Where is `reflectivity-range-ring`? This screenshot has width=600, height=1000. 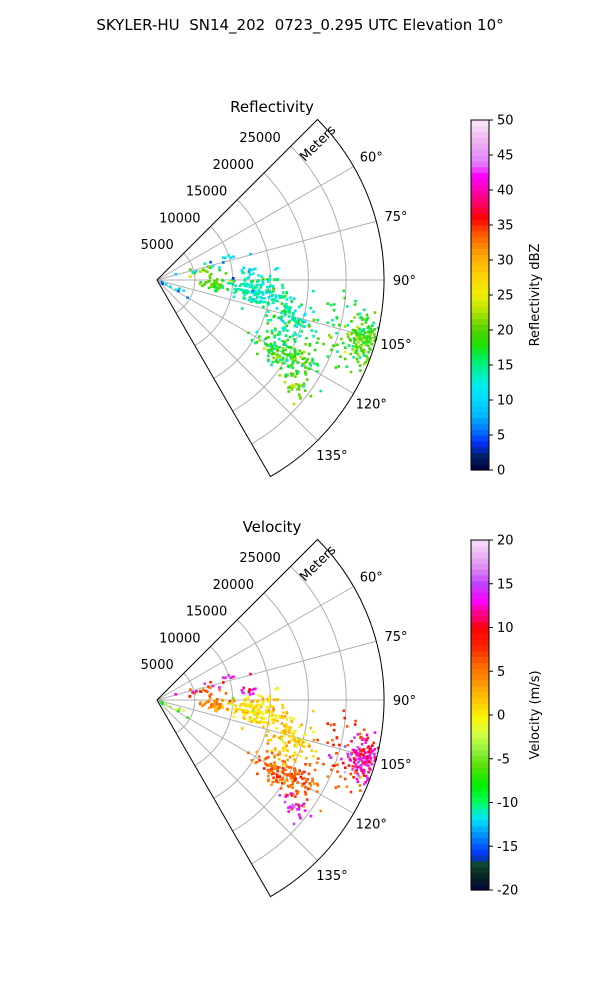 reflectivity-range-ring is located at coordinates (299, 295).